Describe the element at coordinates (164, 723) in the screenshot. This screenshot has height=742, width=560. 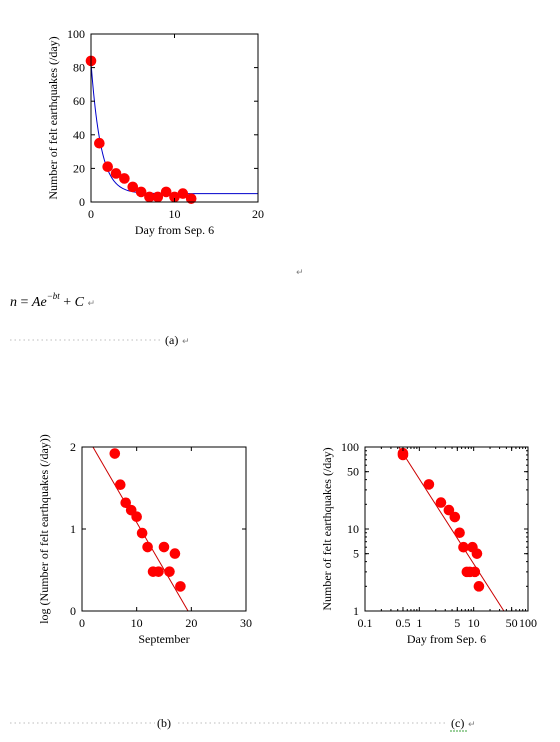
I see `caption-b: (b)` at that location.